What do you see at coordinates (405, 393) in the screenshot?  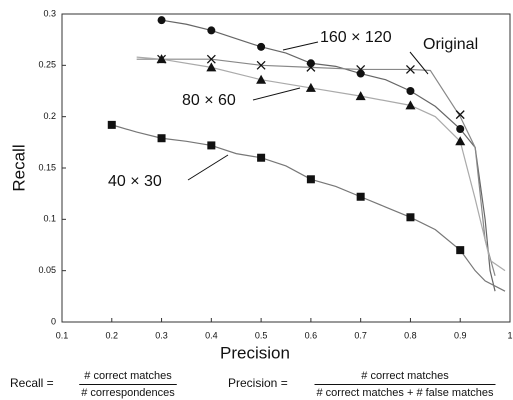 I see `formula-denominator: # correct matches + # false matches` at bounding box center [405, 393].